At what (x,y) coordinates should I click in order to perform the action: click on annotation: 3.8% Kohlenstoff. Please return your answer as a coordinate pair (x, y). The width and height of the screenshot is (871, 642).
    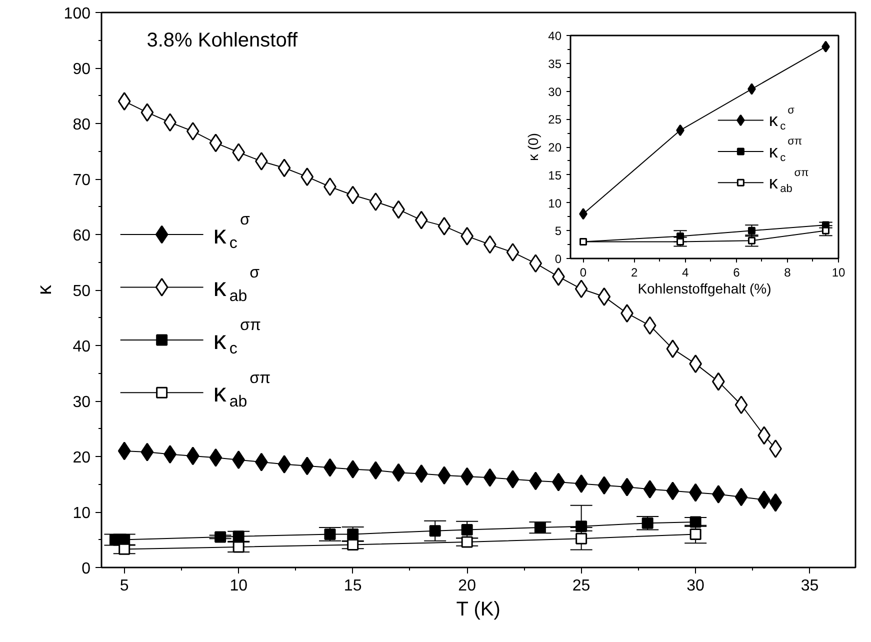
    Looking at the image, I should click on (222, 40).